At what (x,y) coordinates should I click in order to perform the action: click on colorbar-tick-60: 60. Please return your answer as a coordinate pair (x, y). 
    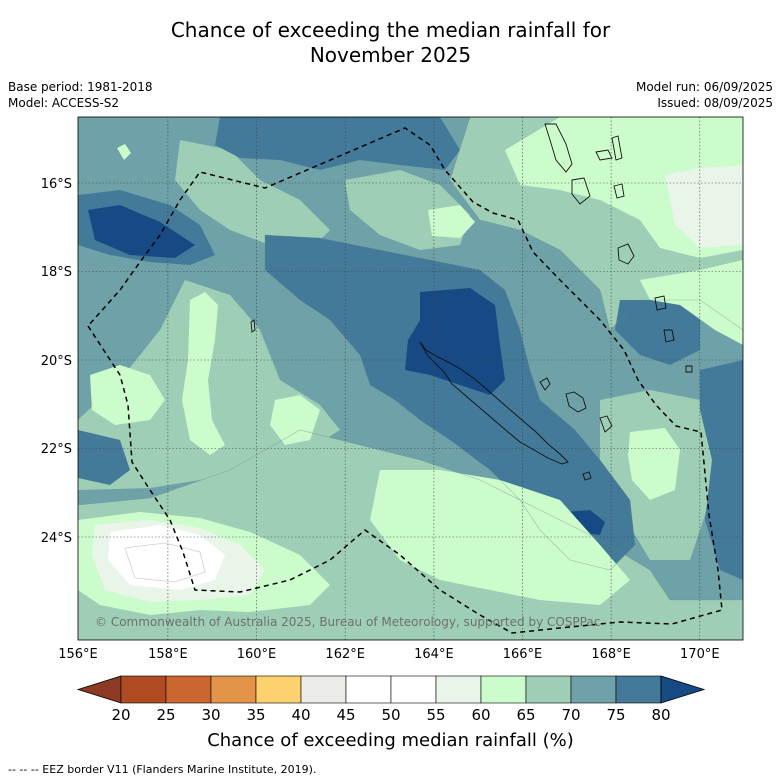
    Looking at the image, I should click on (480, 715).